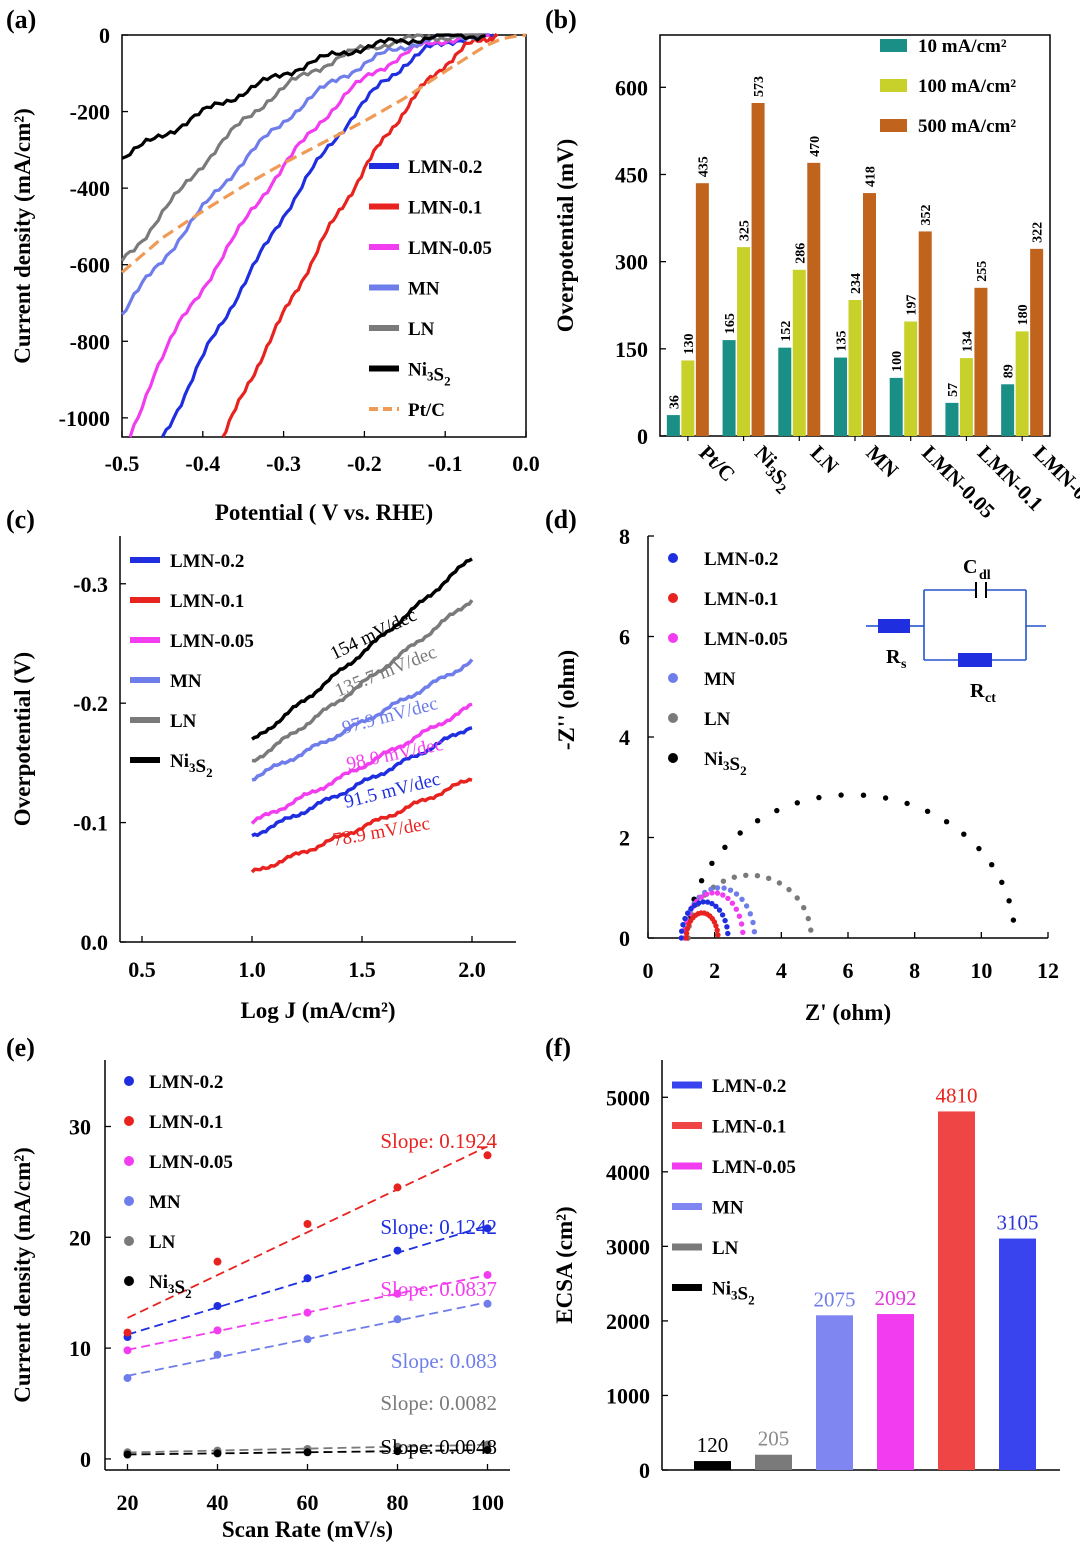 The height and width of the screenshot is (1550, 1080). Describe the element at coordinates (871, 176) in the screenshot. I see `bar-value-label: 418` at that location.